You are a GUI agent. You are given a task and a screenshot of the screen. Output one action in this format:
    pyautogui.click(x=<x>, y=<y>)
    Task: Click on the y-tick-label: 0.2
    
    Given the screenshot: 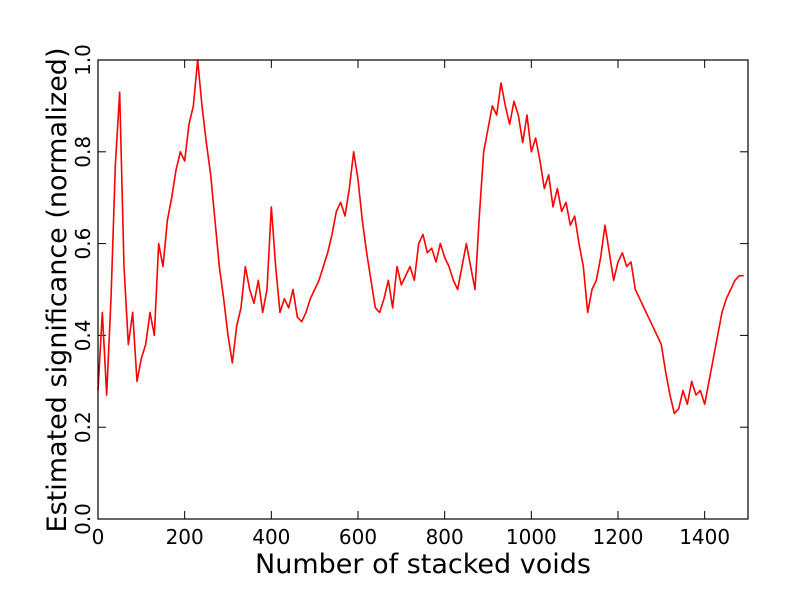 What is the action you would take?
    pyautogui.click(x=83, y=427)
    